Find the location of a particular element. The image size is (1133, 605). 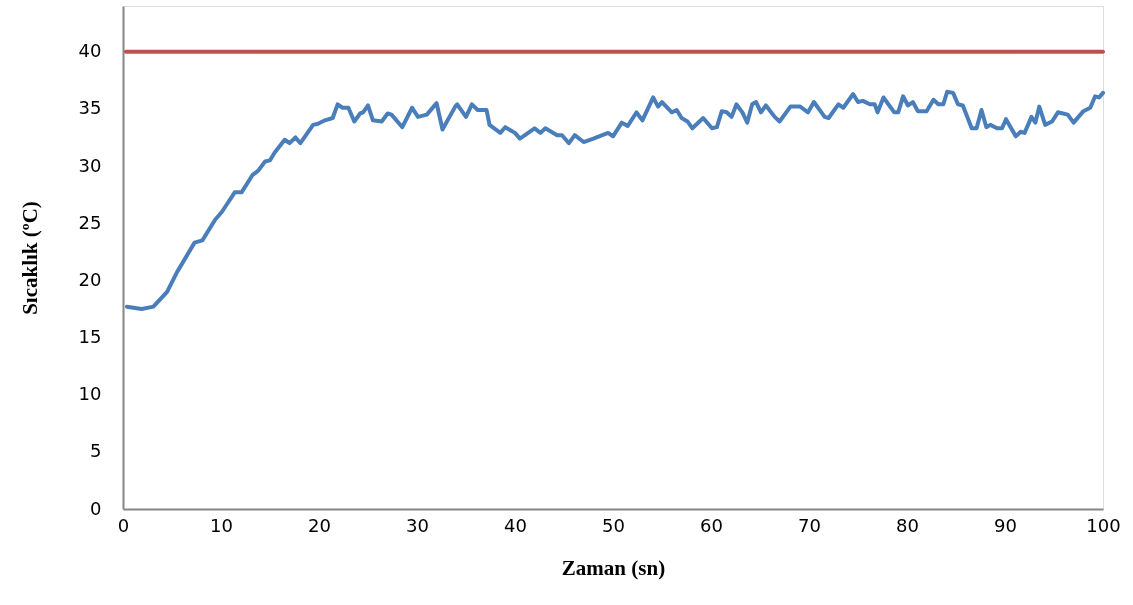

y-axis-title: Sıcaklık (ºC) is located at coordinates (29, 258).